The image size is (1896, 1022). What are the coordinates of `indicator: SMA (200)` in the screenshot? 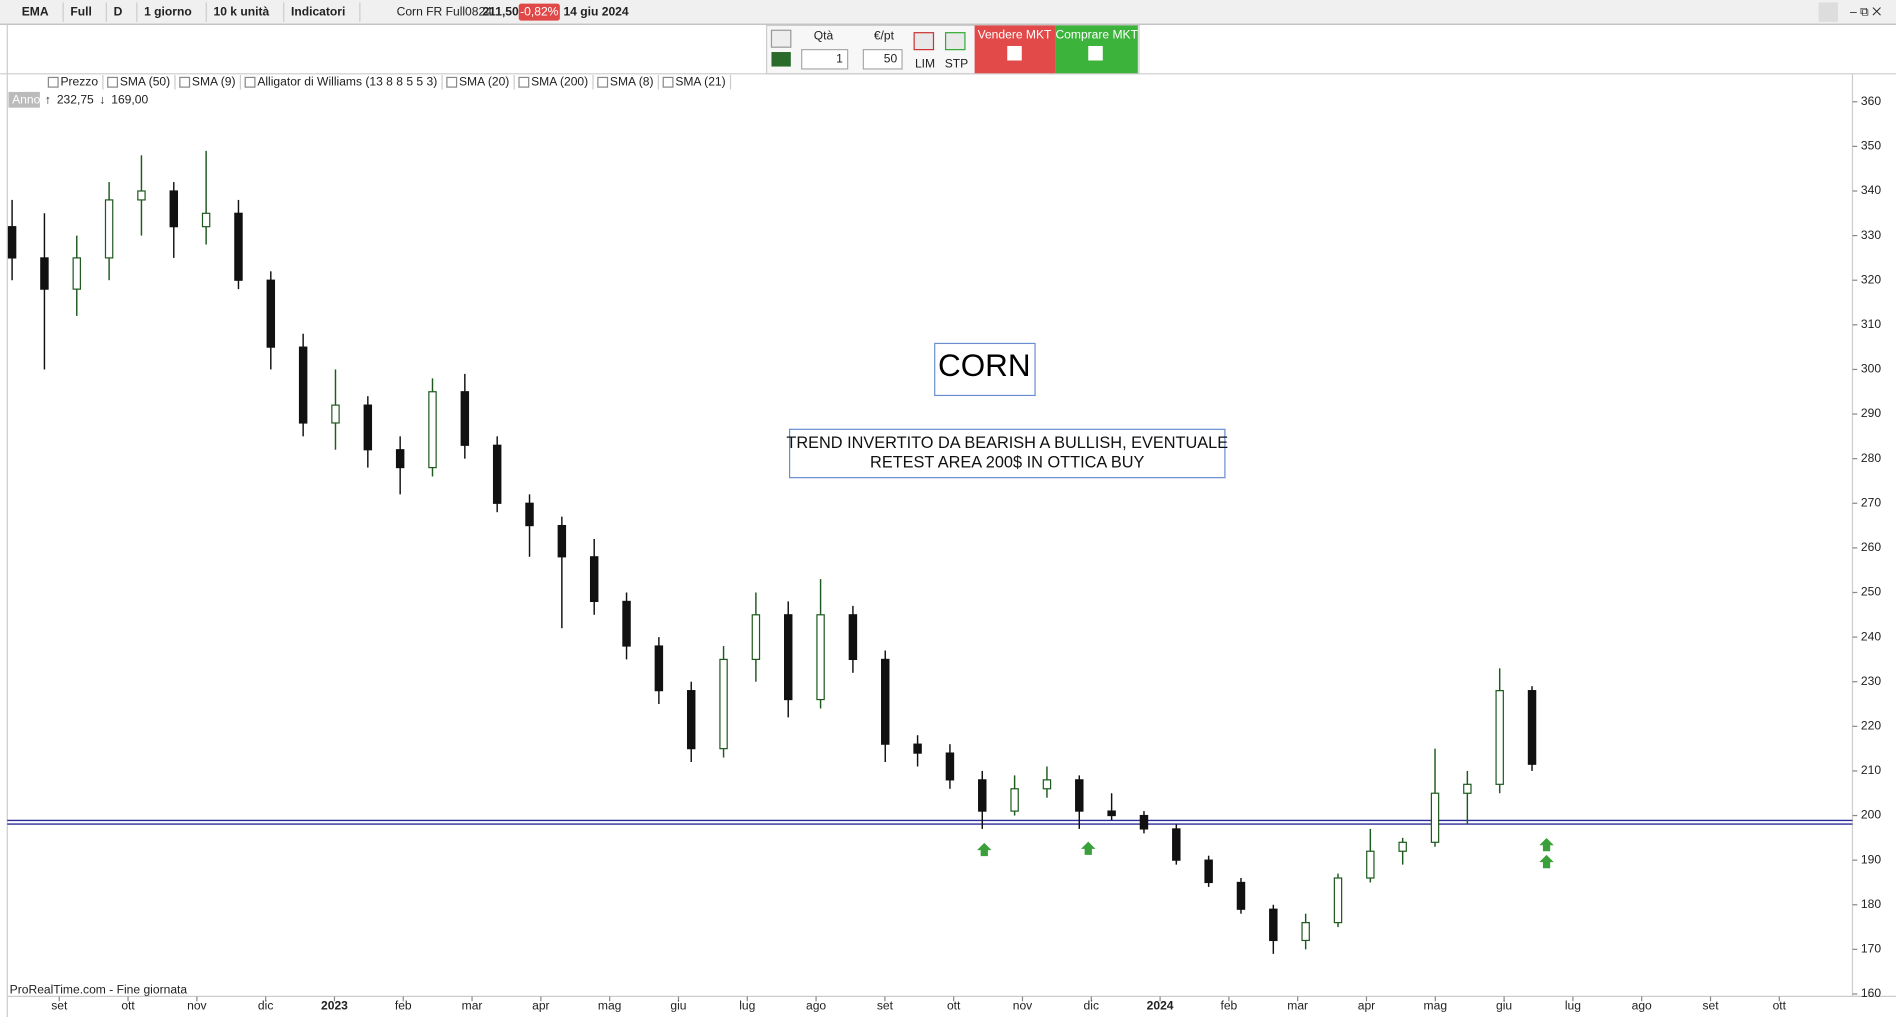 It's located at (559, 81).